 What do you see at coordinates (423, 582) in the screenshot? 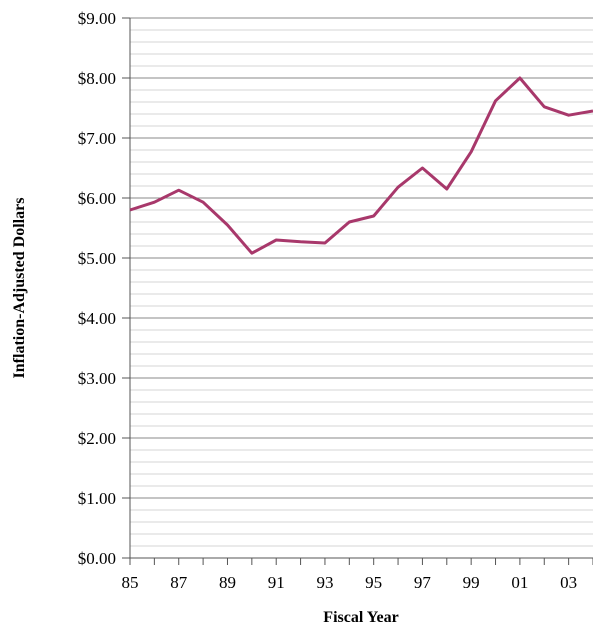
I see `x-tick-label: 97` at bounding box center [423, 582].